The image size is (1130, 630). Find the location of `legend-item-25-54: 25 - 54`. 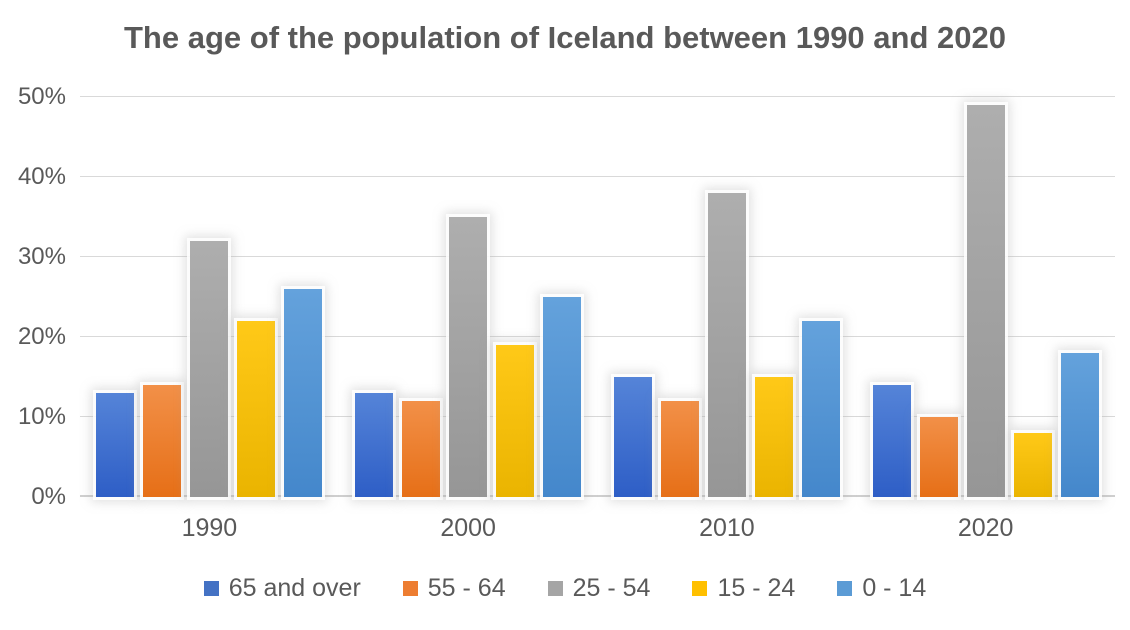

legend-item-25-54: 25 - 54 is located at coordinates (599, 588).